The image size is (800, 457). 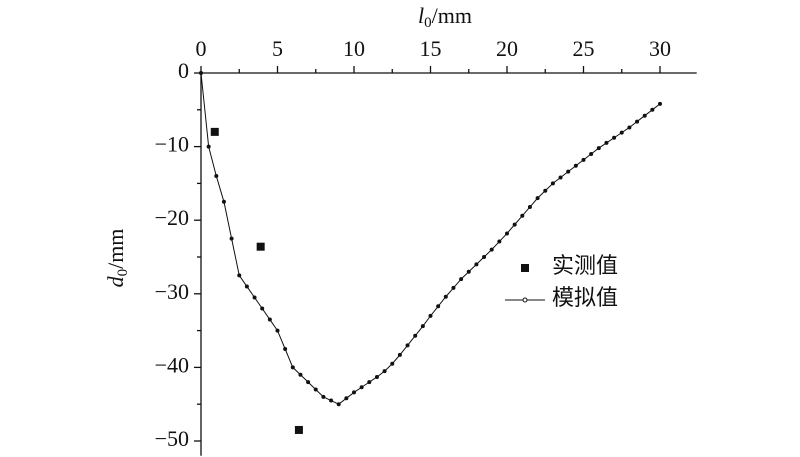 I want to click on legend-label: 模拟值, so click(x=585, y=297).